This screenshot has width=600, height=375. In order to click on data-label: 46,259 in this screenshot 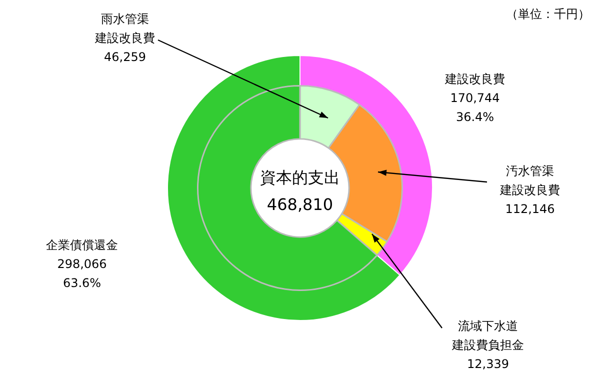, I will do `click(125, 57)`.